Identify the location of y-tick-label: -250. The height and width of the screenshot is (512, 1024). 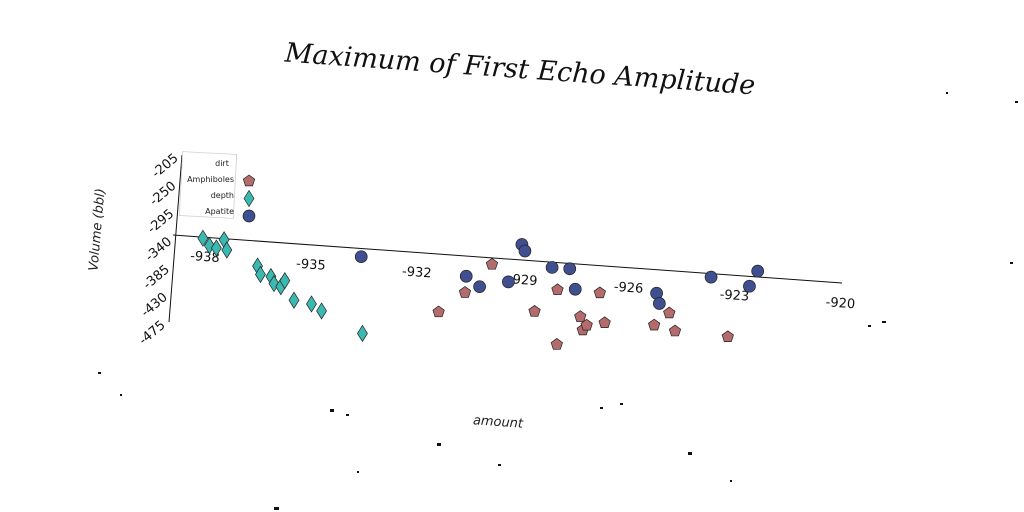
(163, 194).